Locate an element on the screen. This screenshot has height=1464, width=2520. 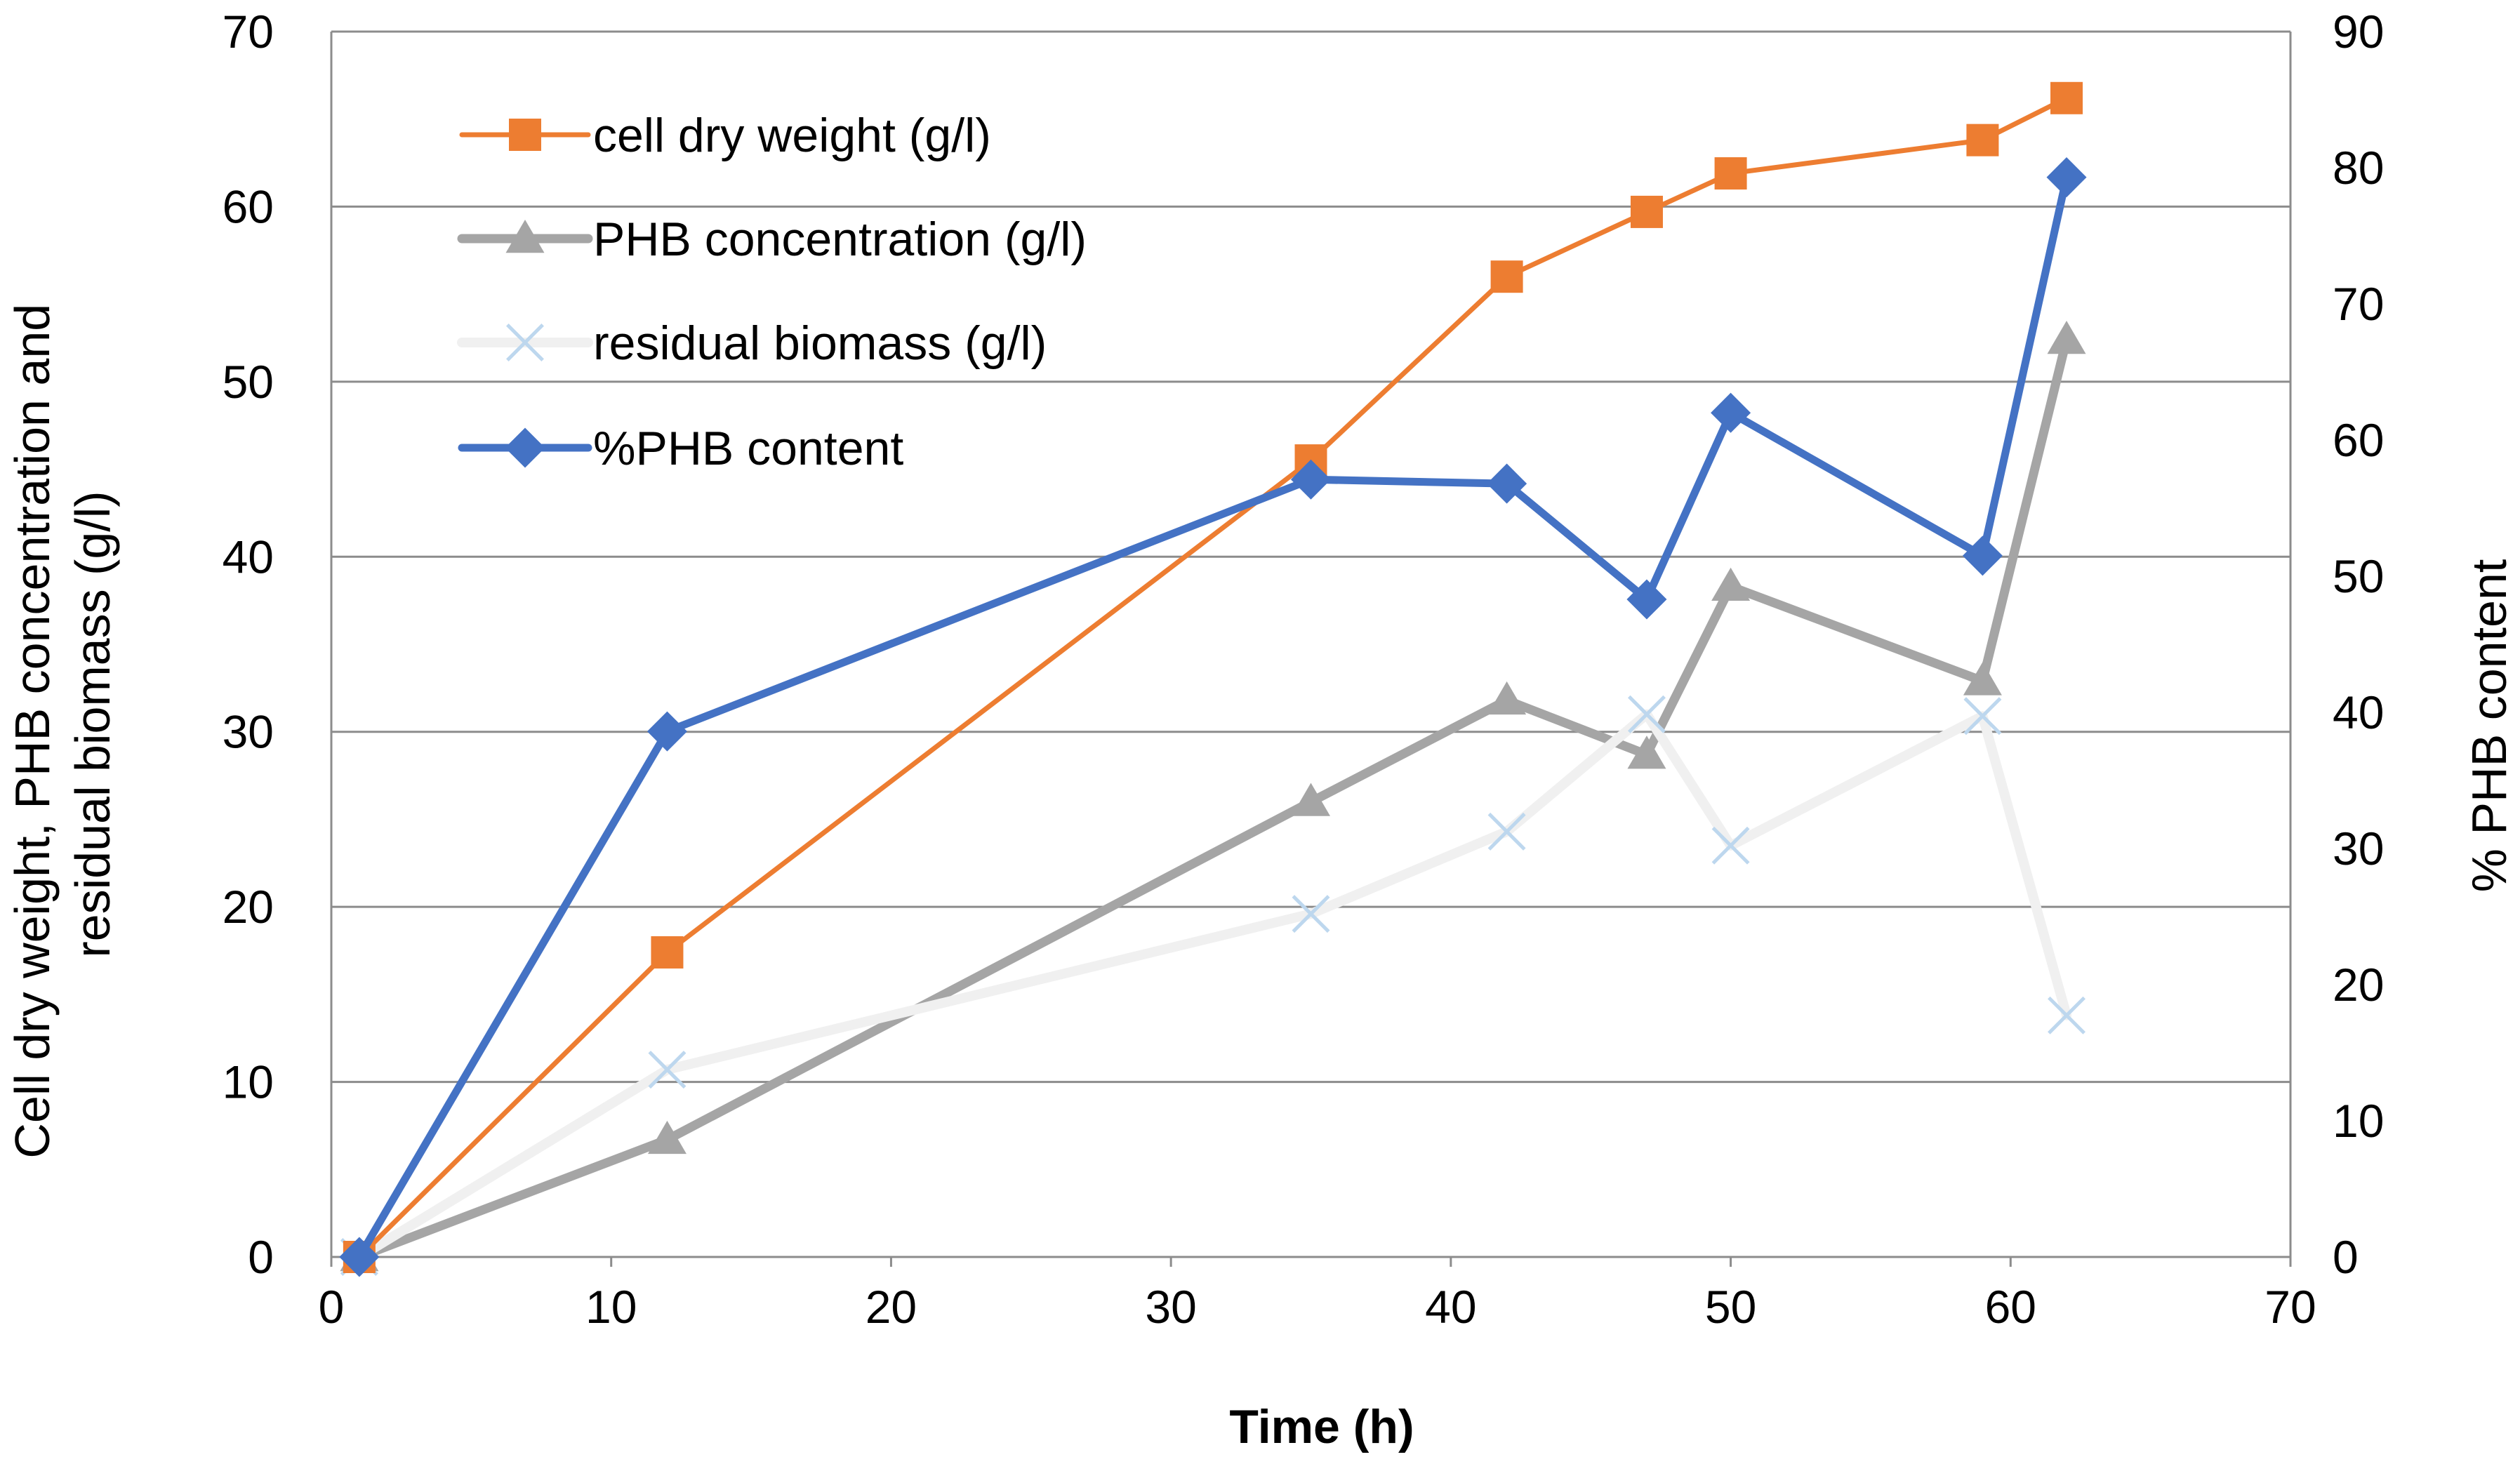
y2-tick-label-30: 30 is located at coordinates (2358, 848).